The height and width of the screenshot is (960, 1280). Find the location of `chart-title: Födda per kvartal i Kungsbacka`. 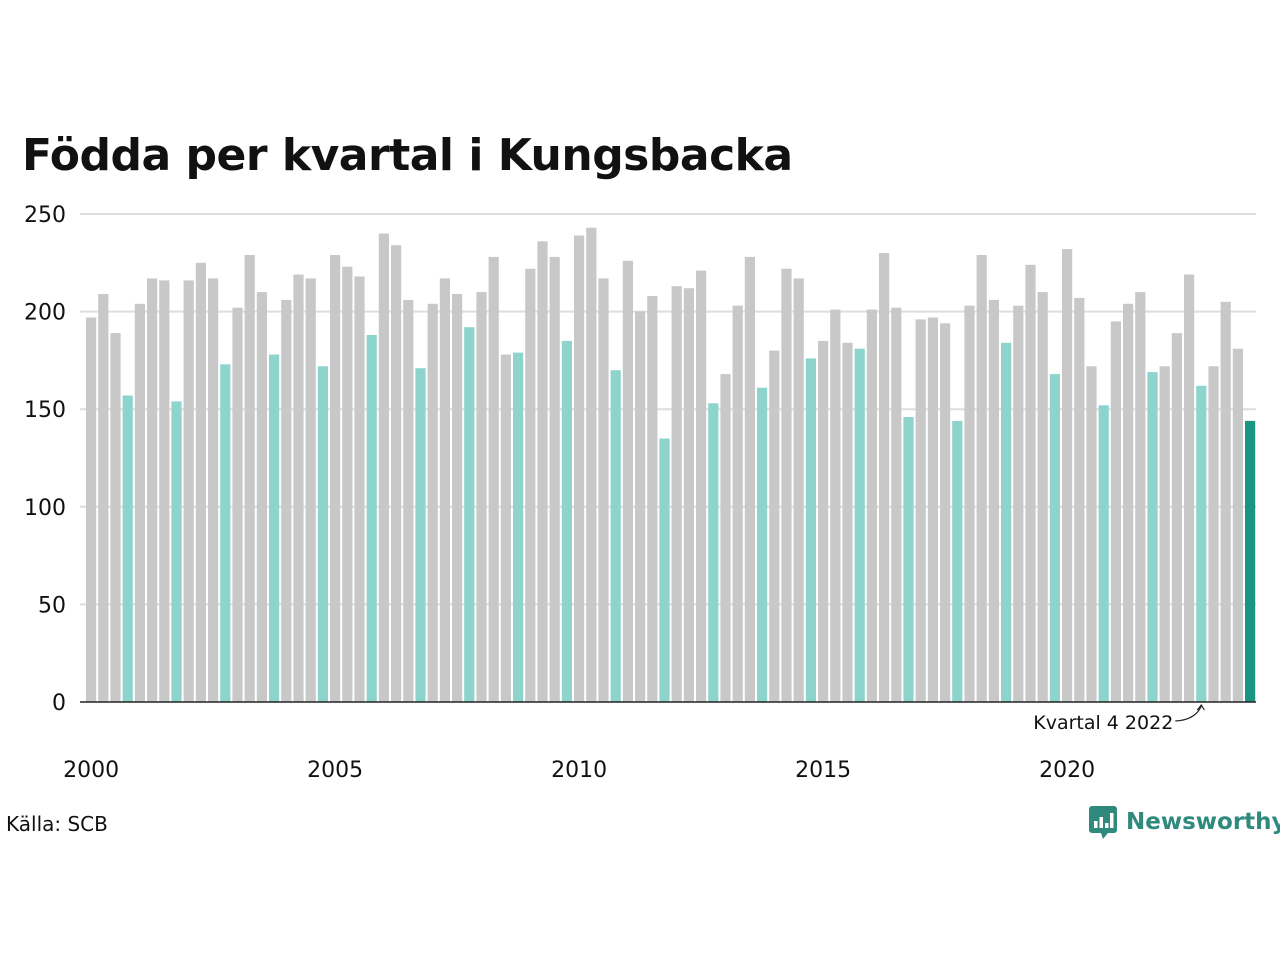

chart-title: Födda per kvartal i Kungsbacka is located at coordinates (407, 155).